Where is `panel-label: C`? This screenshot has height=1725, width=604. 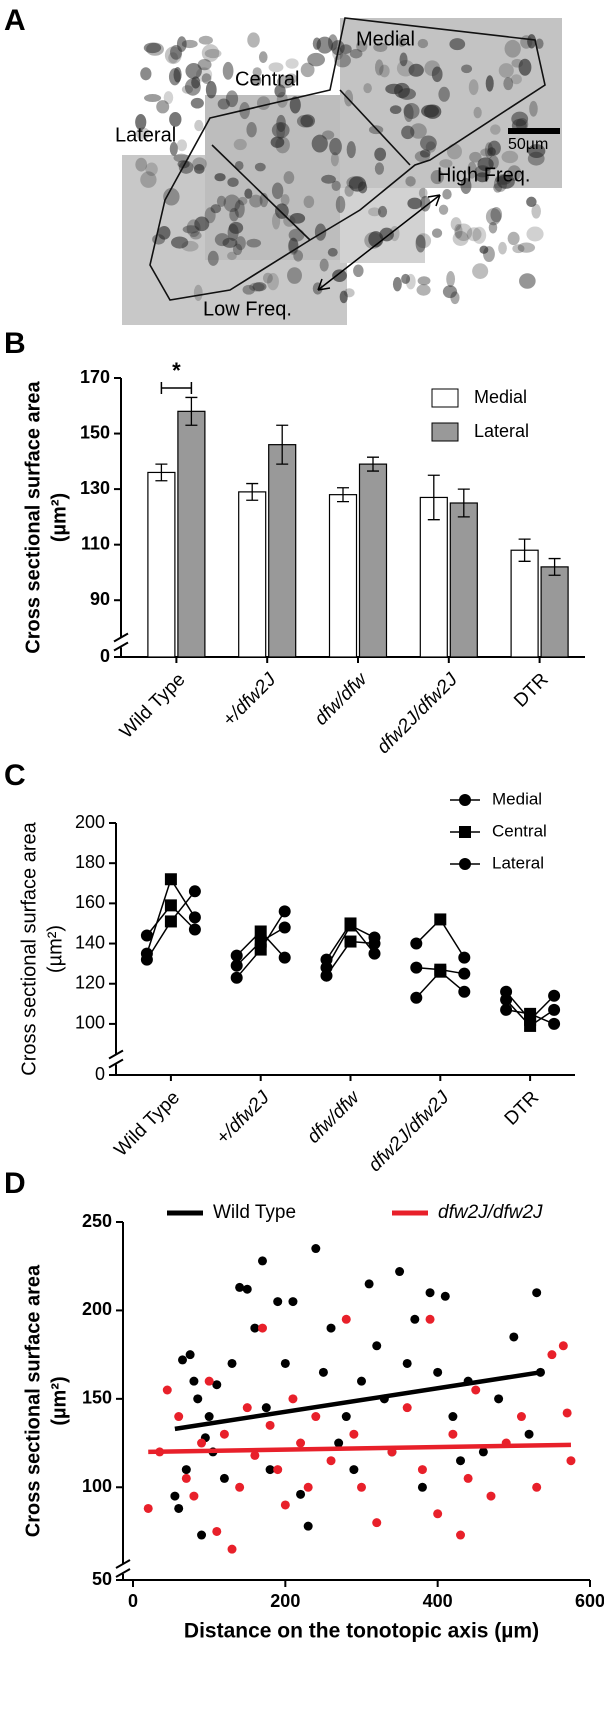 panel-label: C is located at coordinates (15, 775).